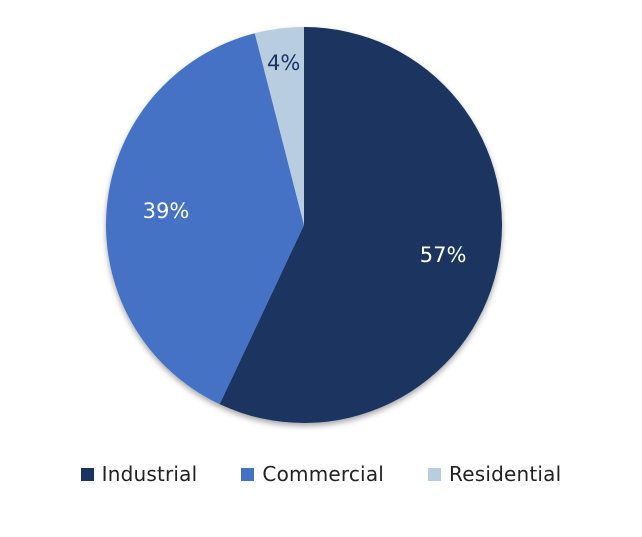  I want to click on legend: Industrial Commercial Residential, so click(321, 474).